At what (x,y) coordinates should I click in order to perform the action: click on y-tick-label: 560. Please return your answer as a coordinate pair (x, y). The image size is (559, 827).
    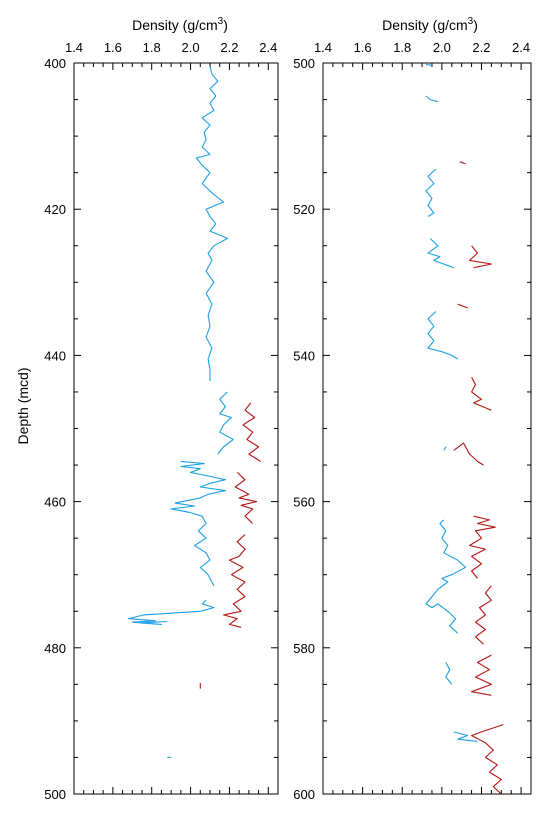
    Looking at the image, I should click on (304, 502).